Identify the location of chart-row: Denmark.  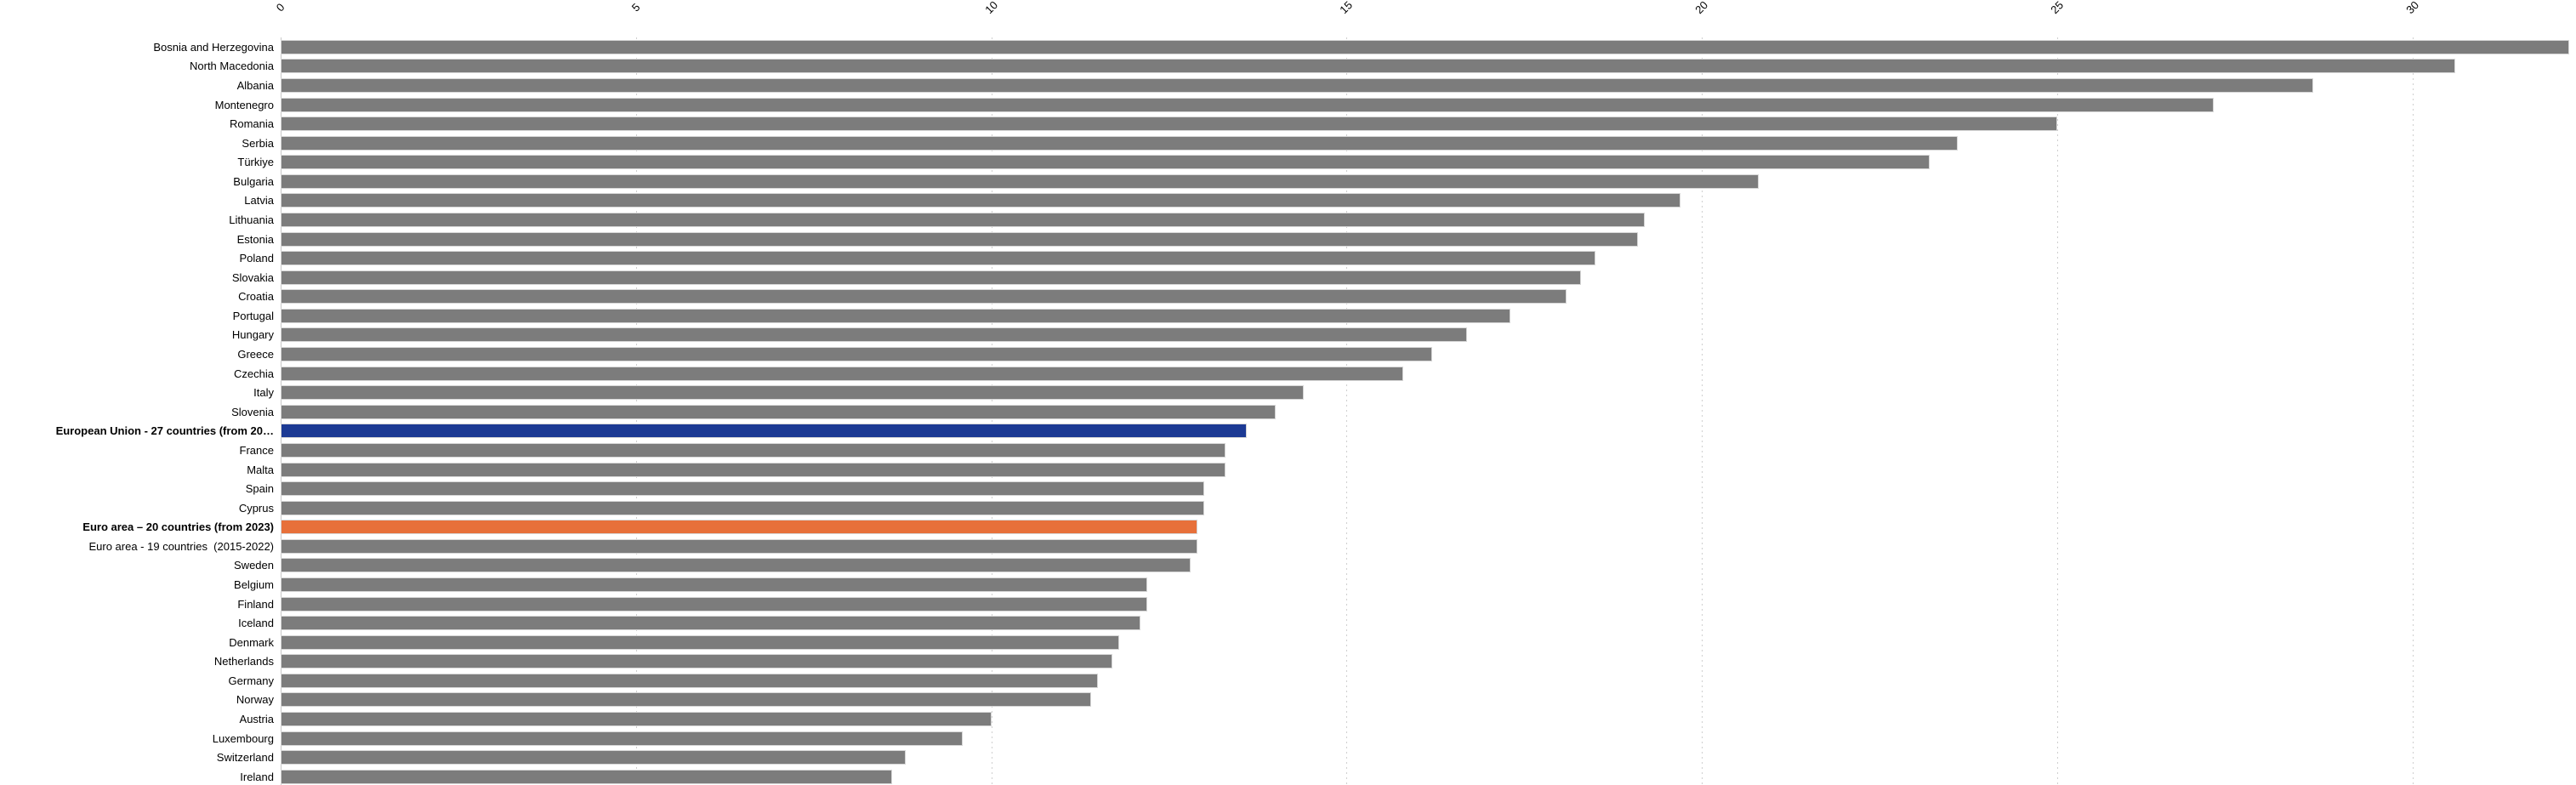
(1288, 642).